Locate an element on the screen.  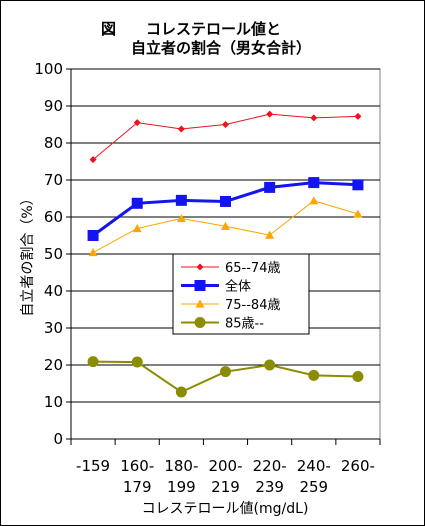
x-tick-label: 219 is located at coordinates (225, 487).